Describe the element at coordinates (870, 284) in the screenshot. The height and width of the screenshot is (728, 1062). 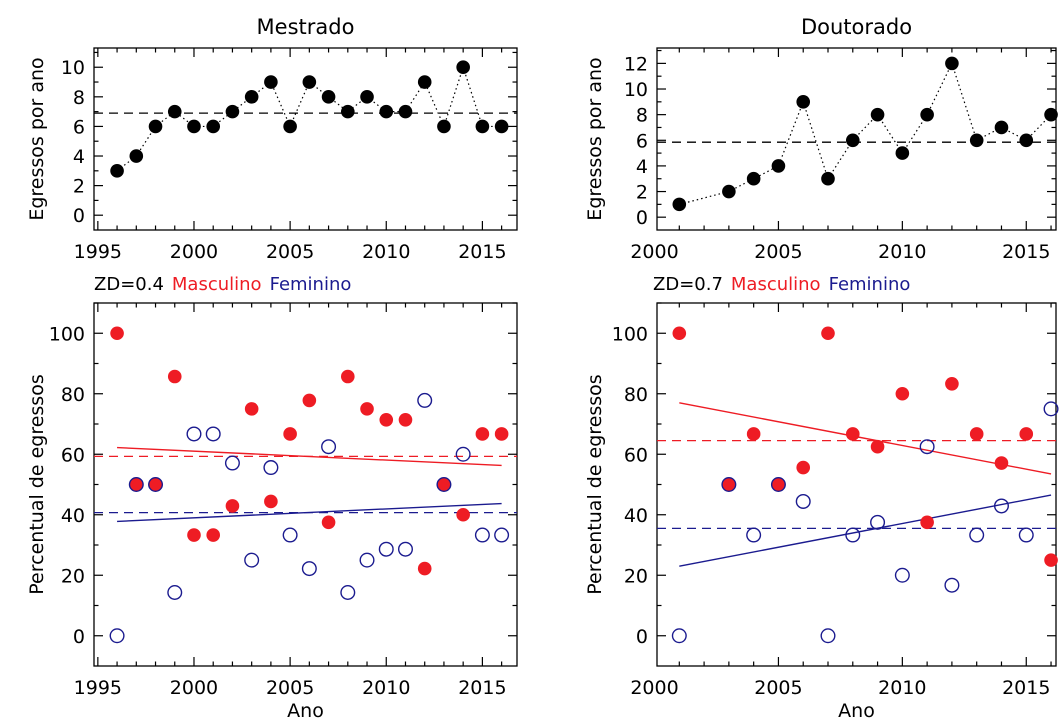
I see `legend-female: Feminino` at that location.